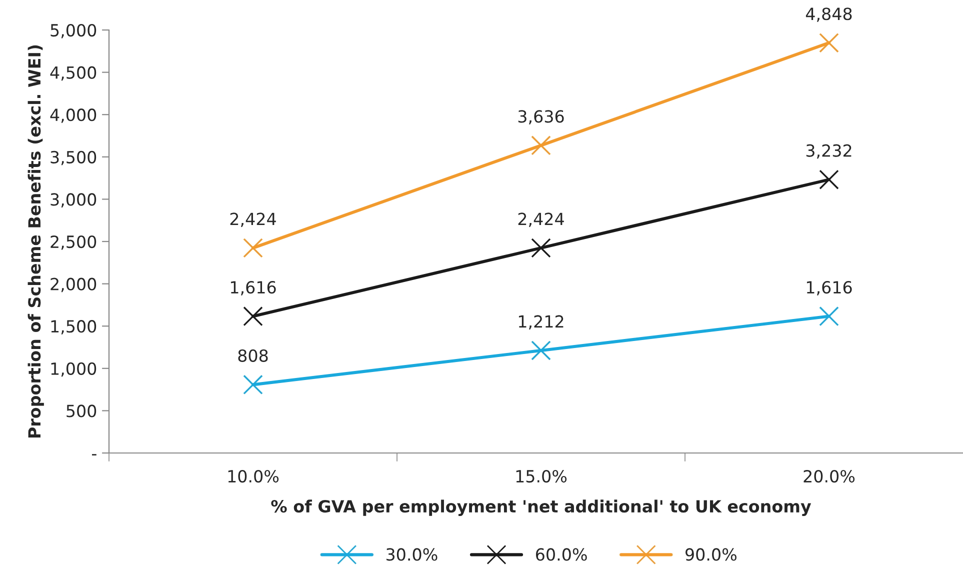 The height and width of the screenshot is (579, 963). Describe the element at coordinates (73, 31) in the screenshot. I see `y-tick-label: 5,000` at that location.